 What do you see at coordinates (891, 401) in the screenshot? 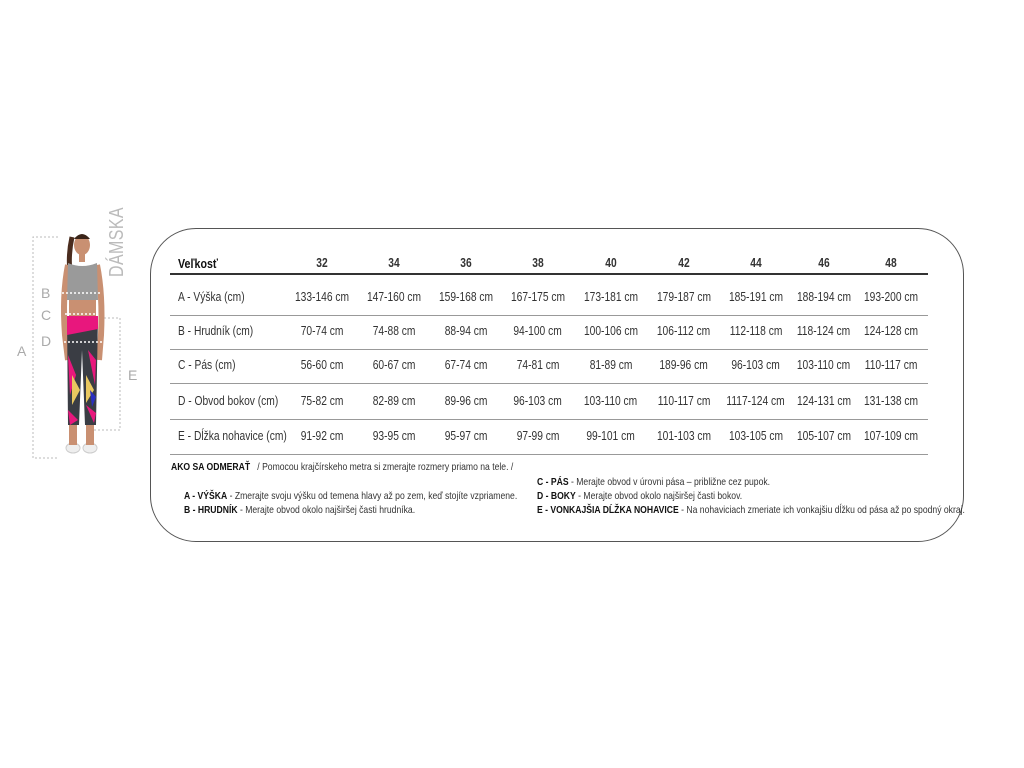
I see `table-cell: 131-138 cm` at bounding box center [891, 401].